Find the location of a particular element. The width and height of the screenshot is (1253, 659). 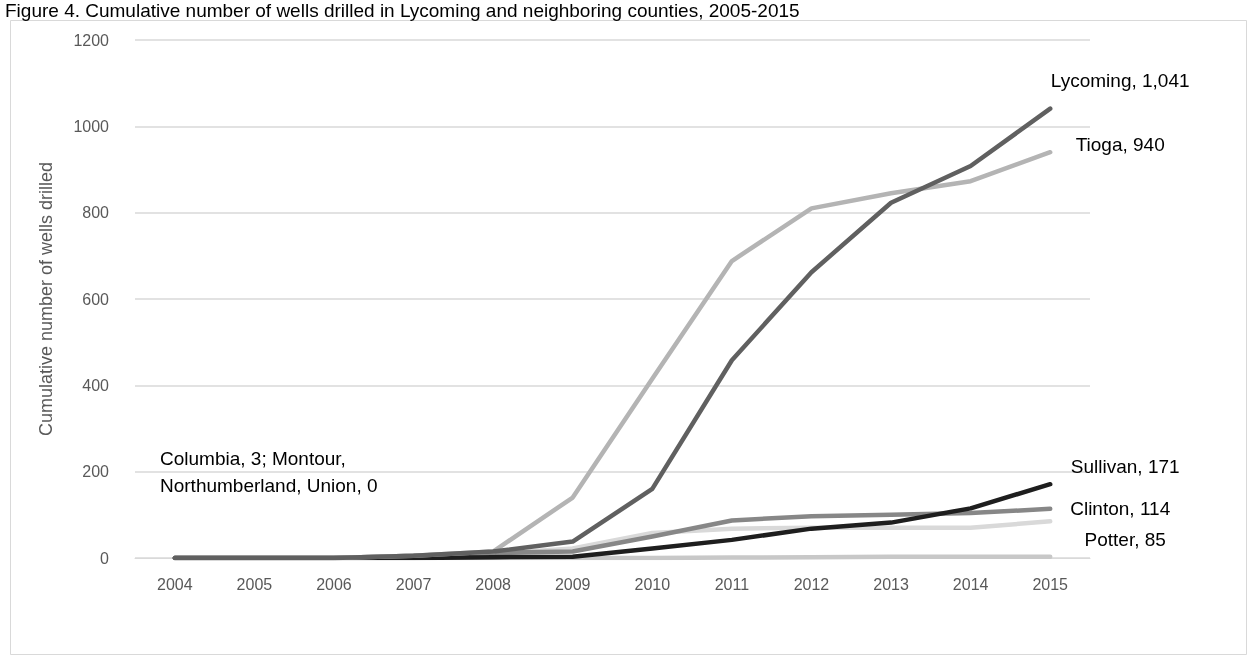

data-label: Lycoming, 1,041 is located at coordinates (1120, 81).